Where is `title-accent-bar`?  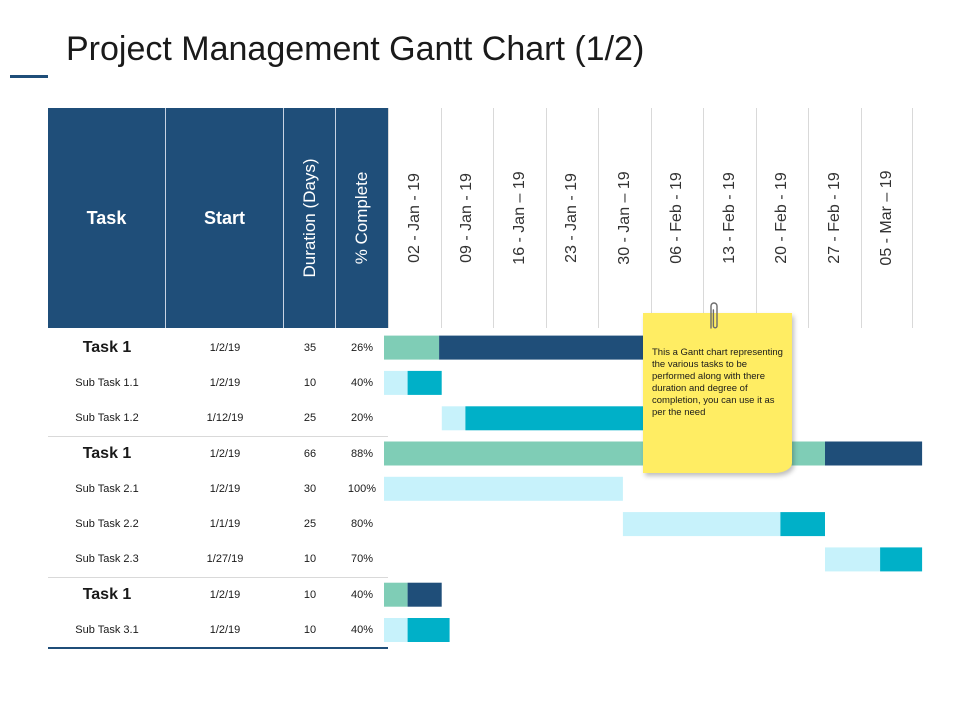
title-accent-bar is located at coordinates (29, 76).